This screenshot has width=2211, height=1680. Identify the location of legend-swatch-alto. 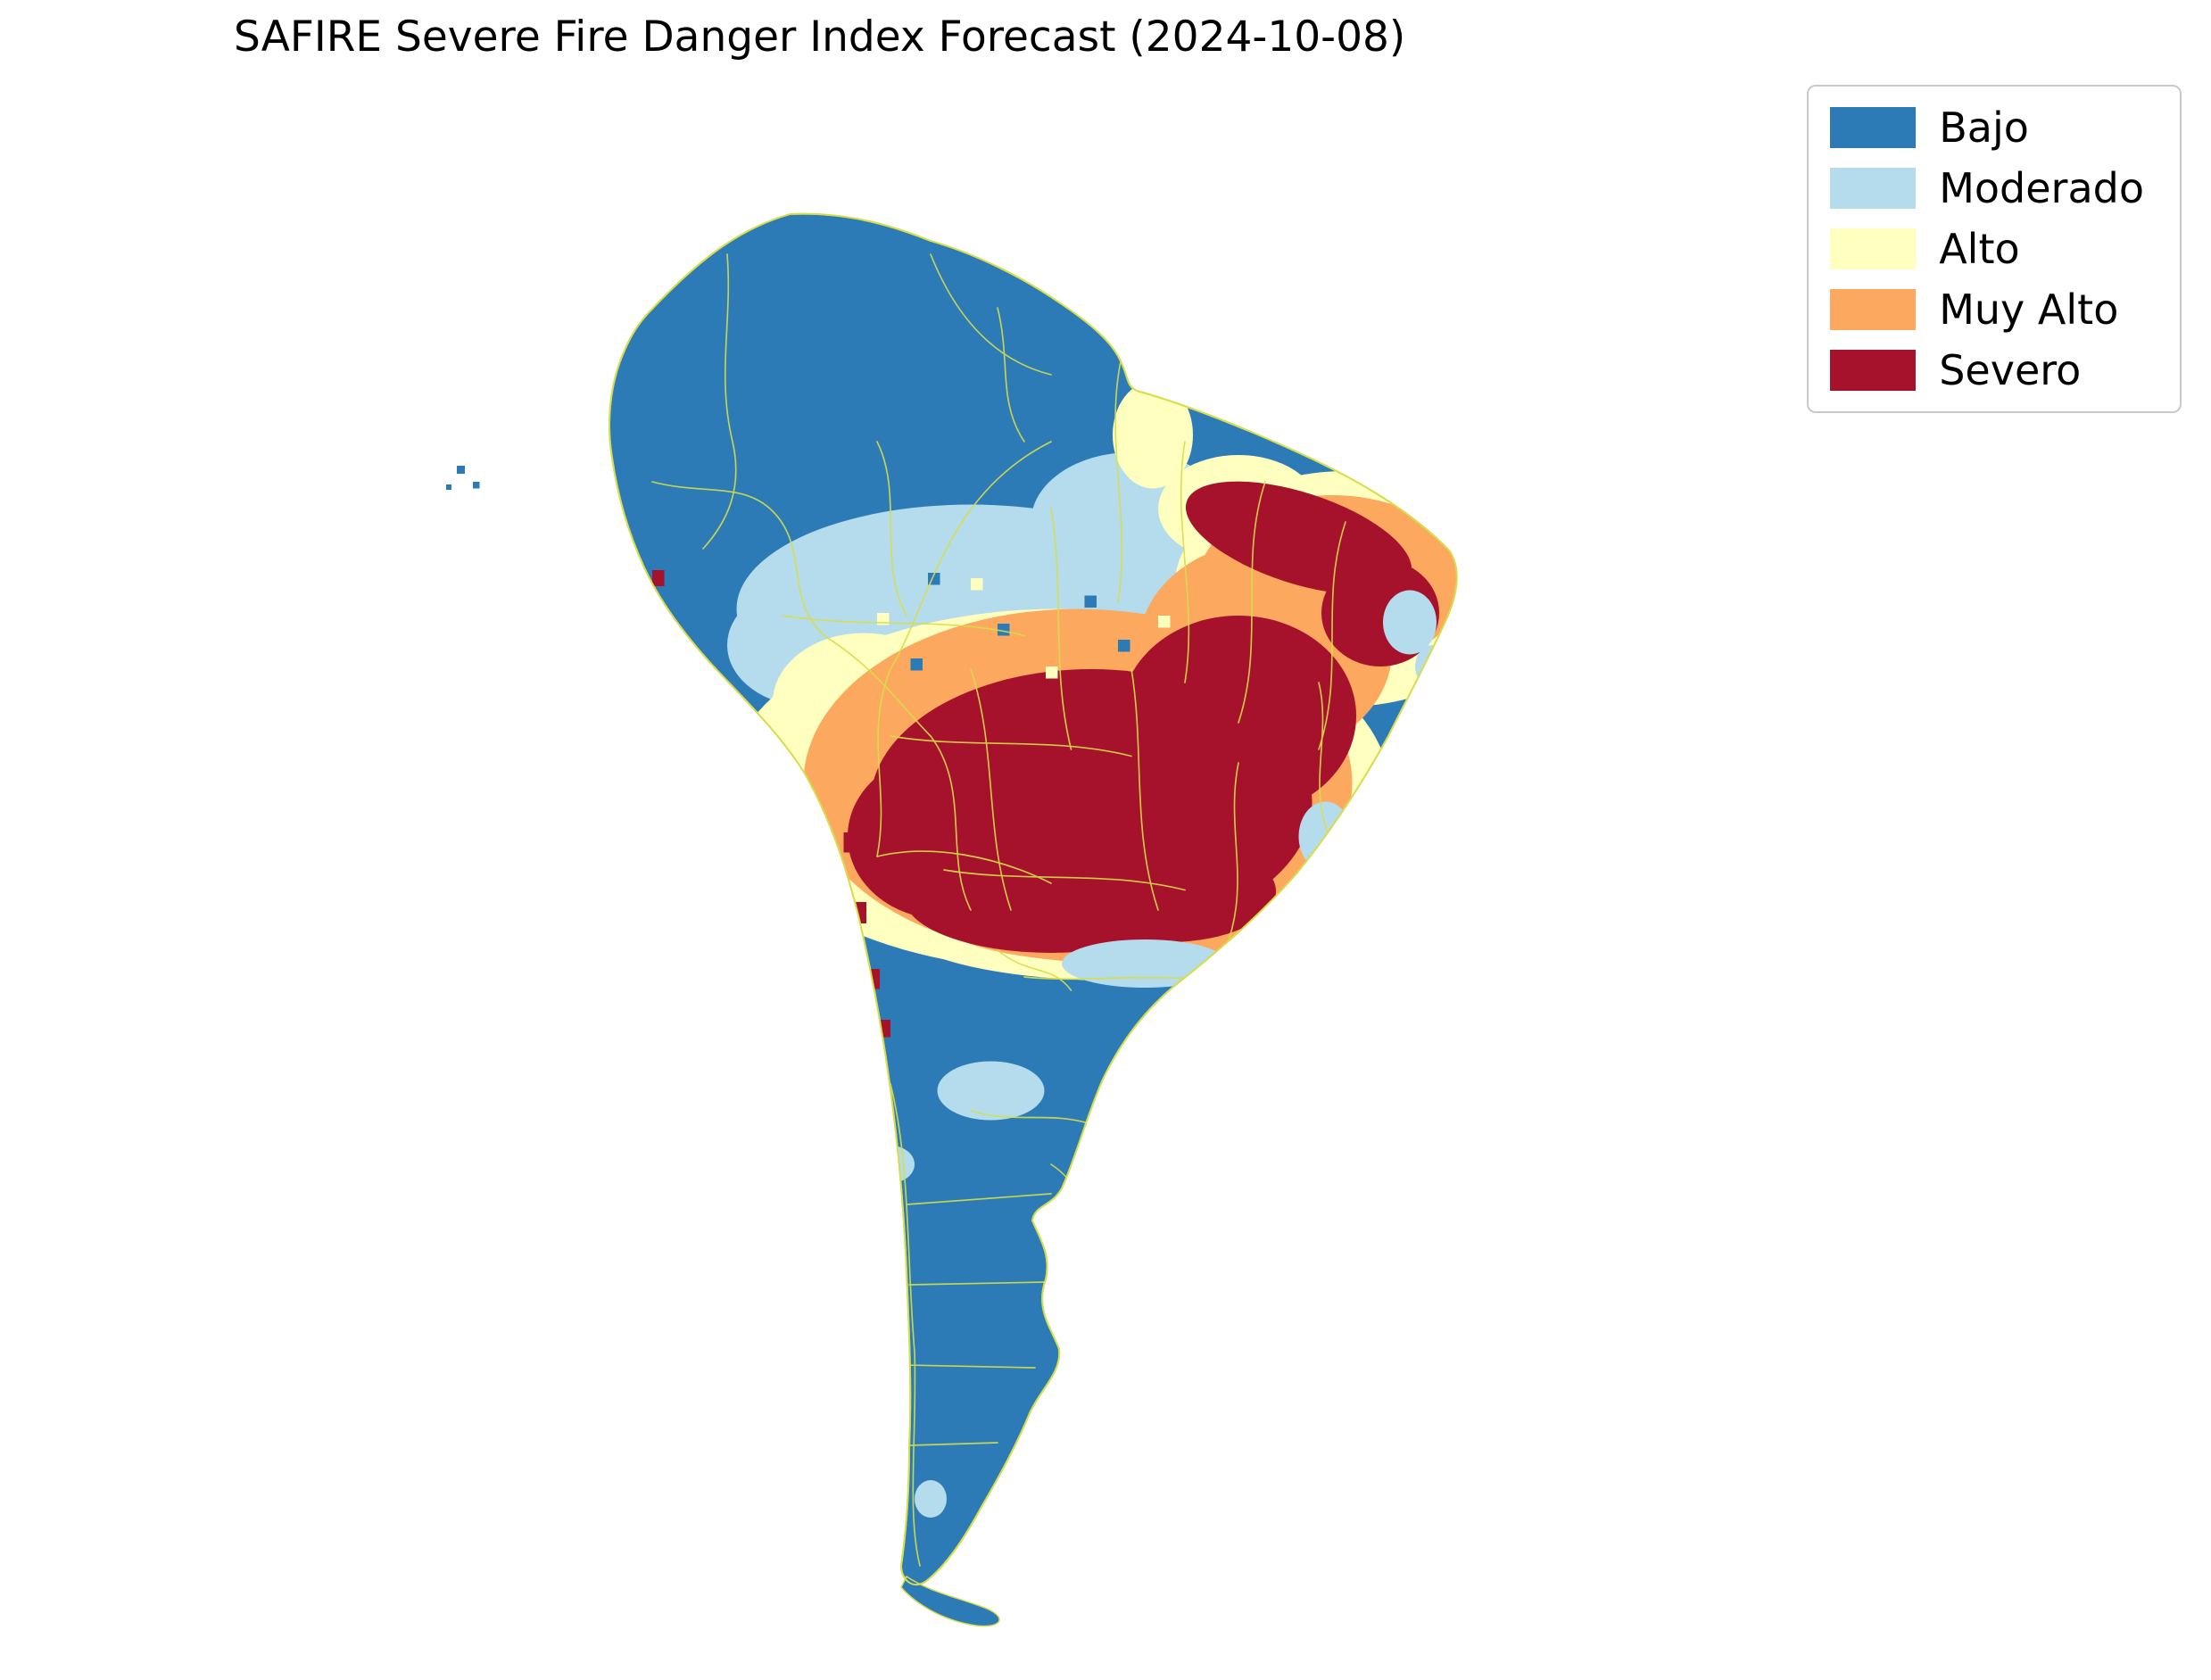
(1873, 249).